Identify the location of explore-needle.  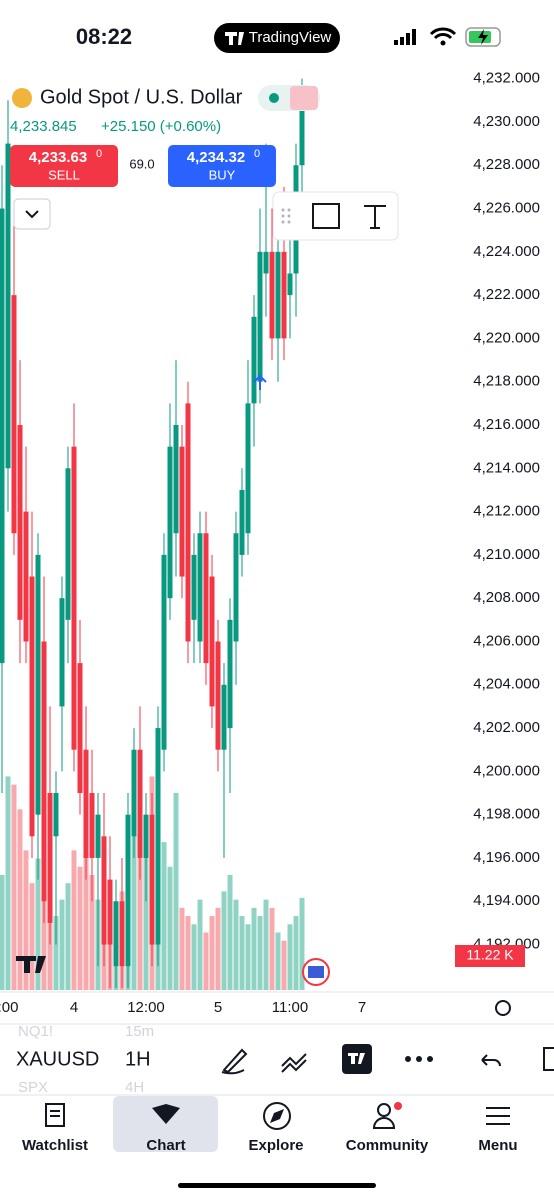
(277, 1116).